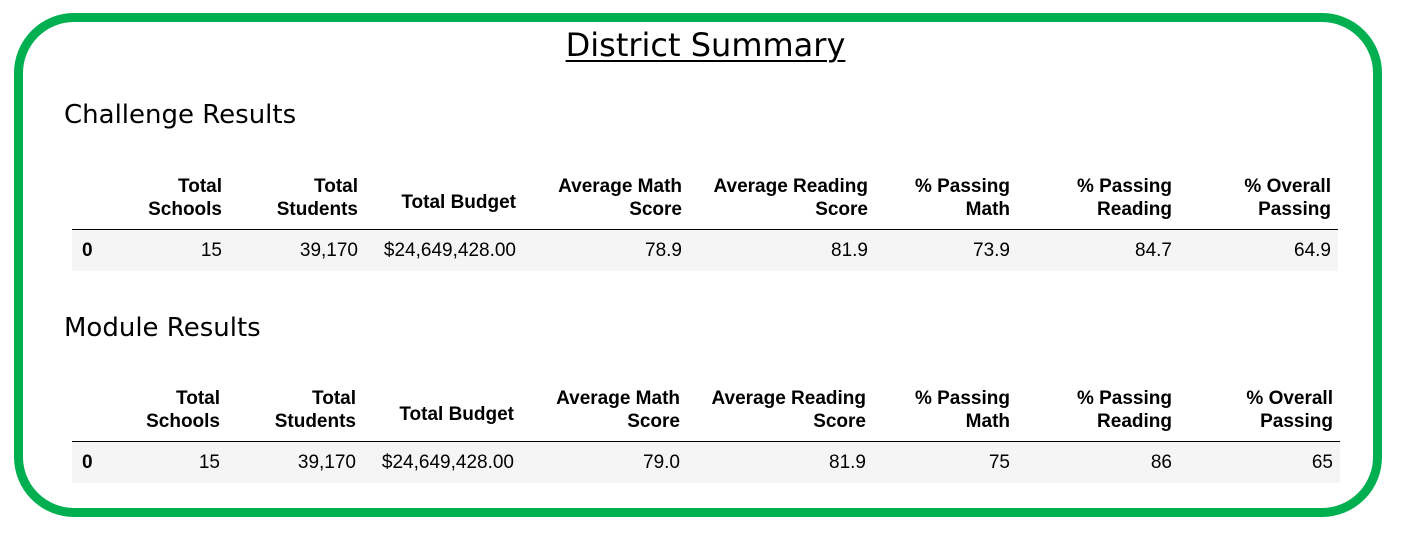 Image resolution: width=1411 pixels, height=544 pixels. What do you see at coordinates (946, 250) in the screenshot?
I see `table-cell: 73.9` at bounding box center [946, 250].